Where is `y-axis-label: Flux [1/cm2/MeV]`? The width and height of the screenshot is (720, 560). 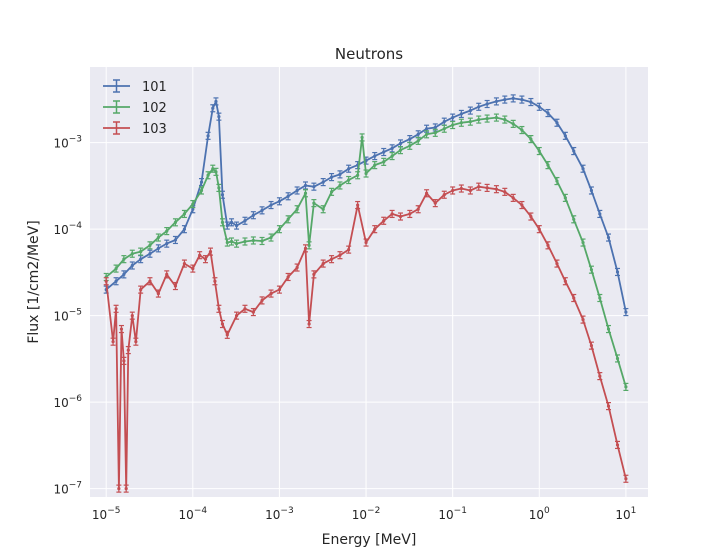
y-axis-label: Flux [1/cm2/MeV] is located at coordinates (34, 281).